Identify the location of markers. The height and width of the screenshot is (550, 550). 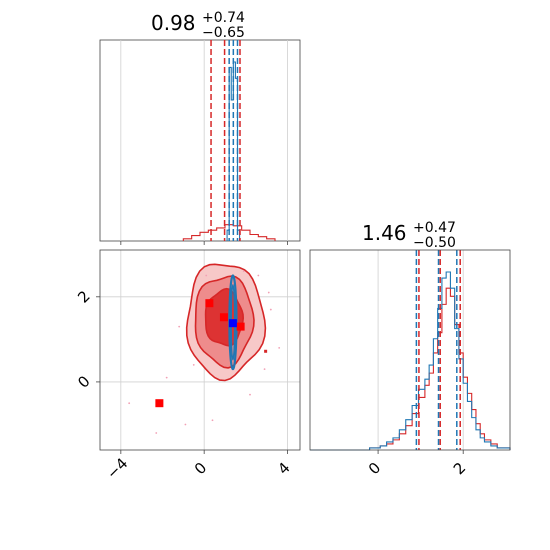
(211, 353).